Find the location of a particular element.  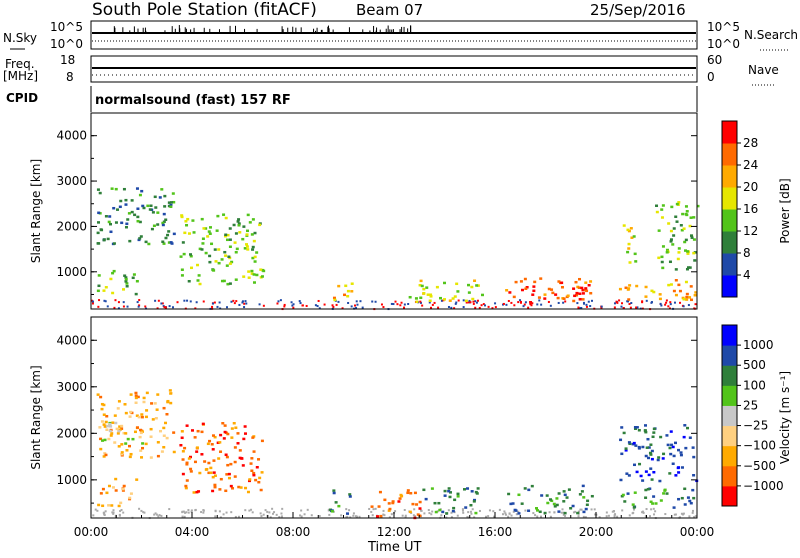

nsearch-tick-top: 10^5 is located at coordinates (723, 27).